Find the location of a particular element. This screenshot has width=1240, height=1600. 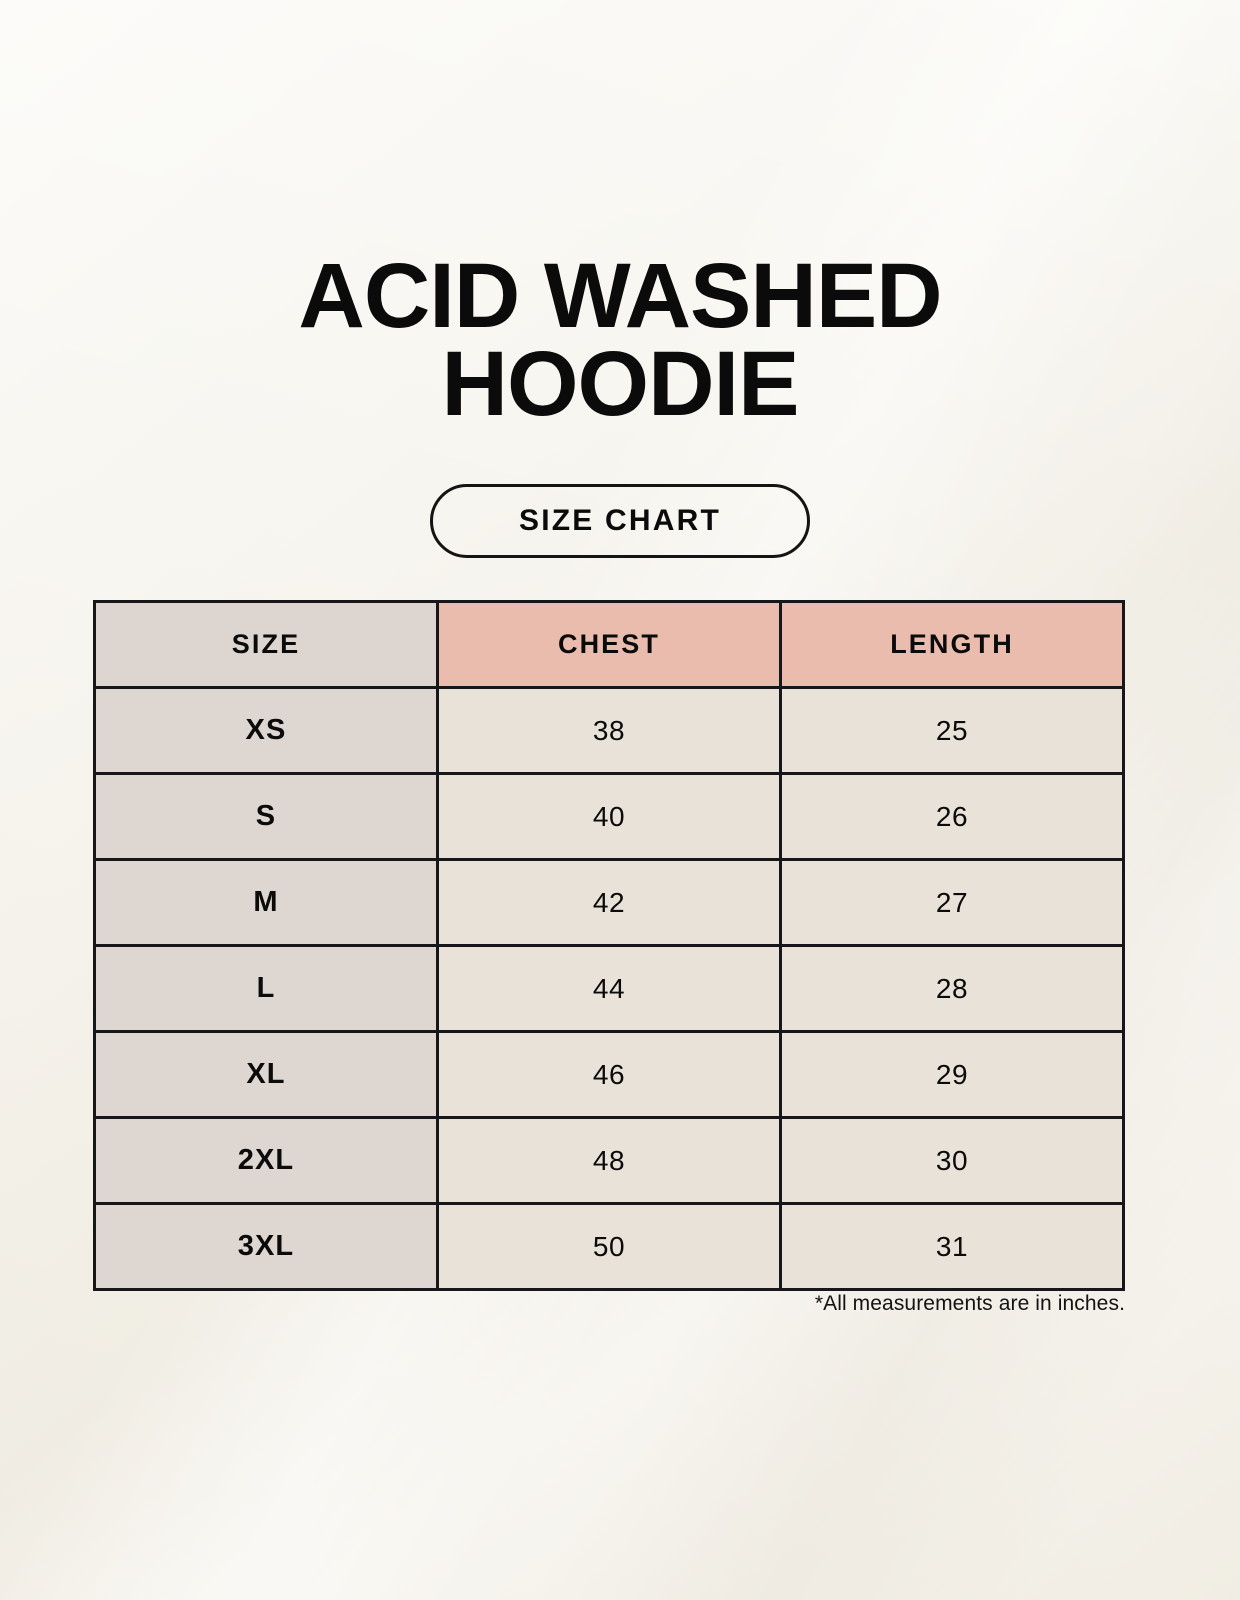

table-row: L 44 28 is located at coordinates (609, 988).